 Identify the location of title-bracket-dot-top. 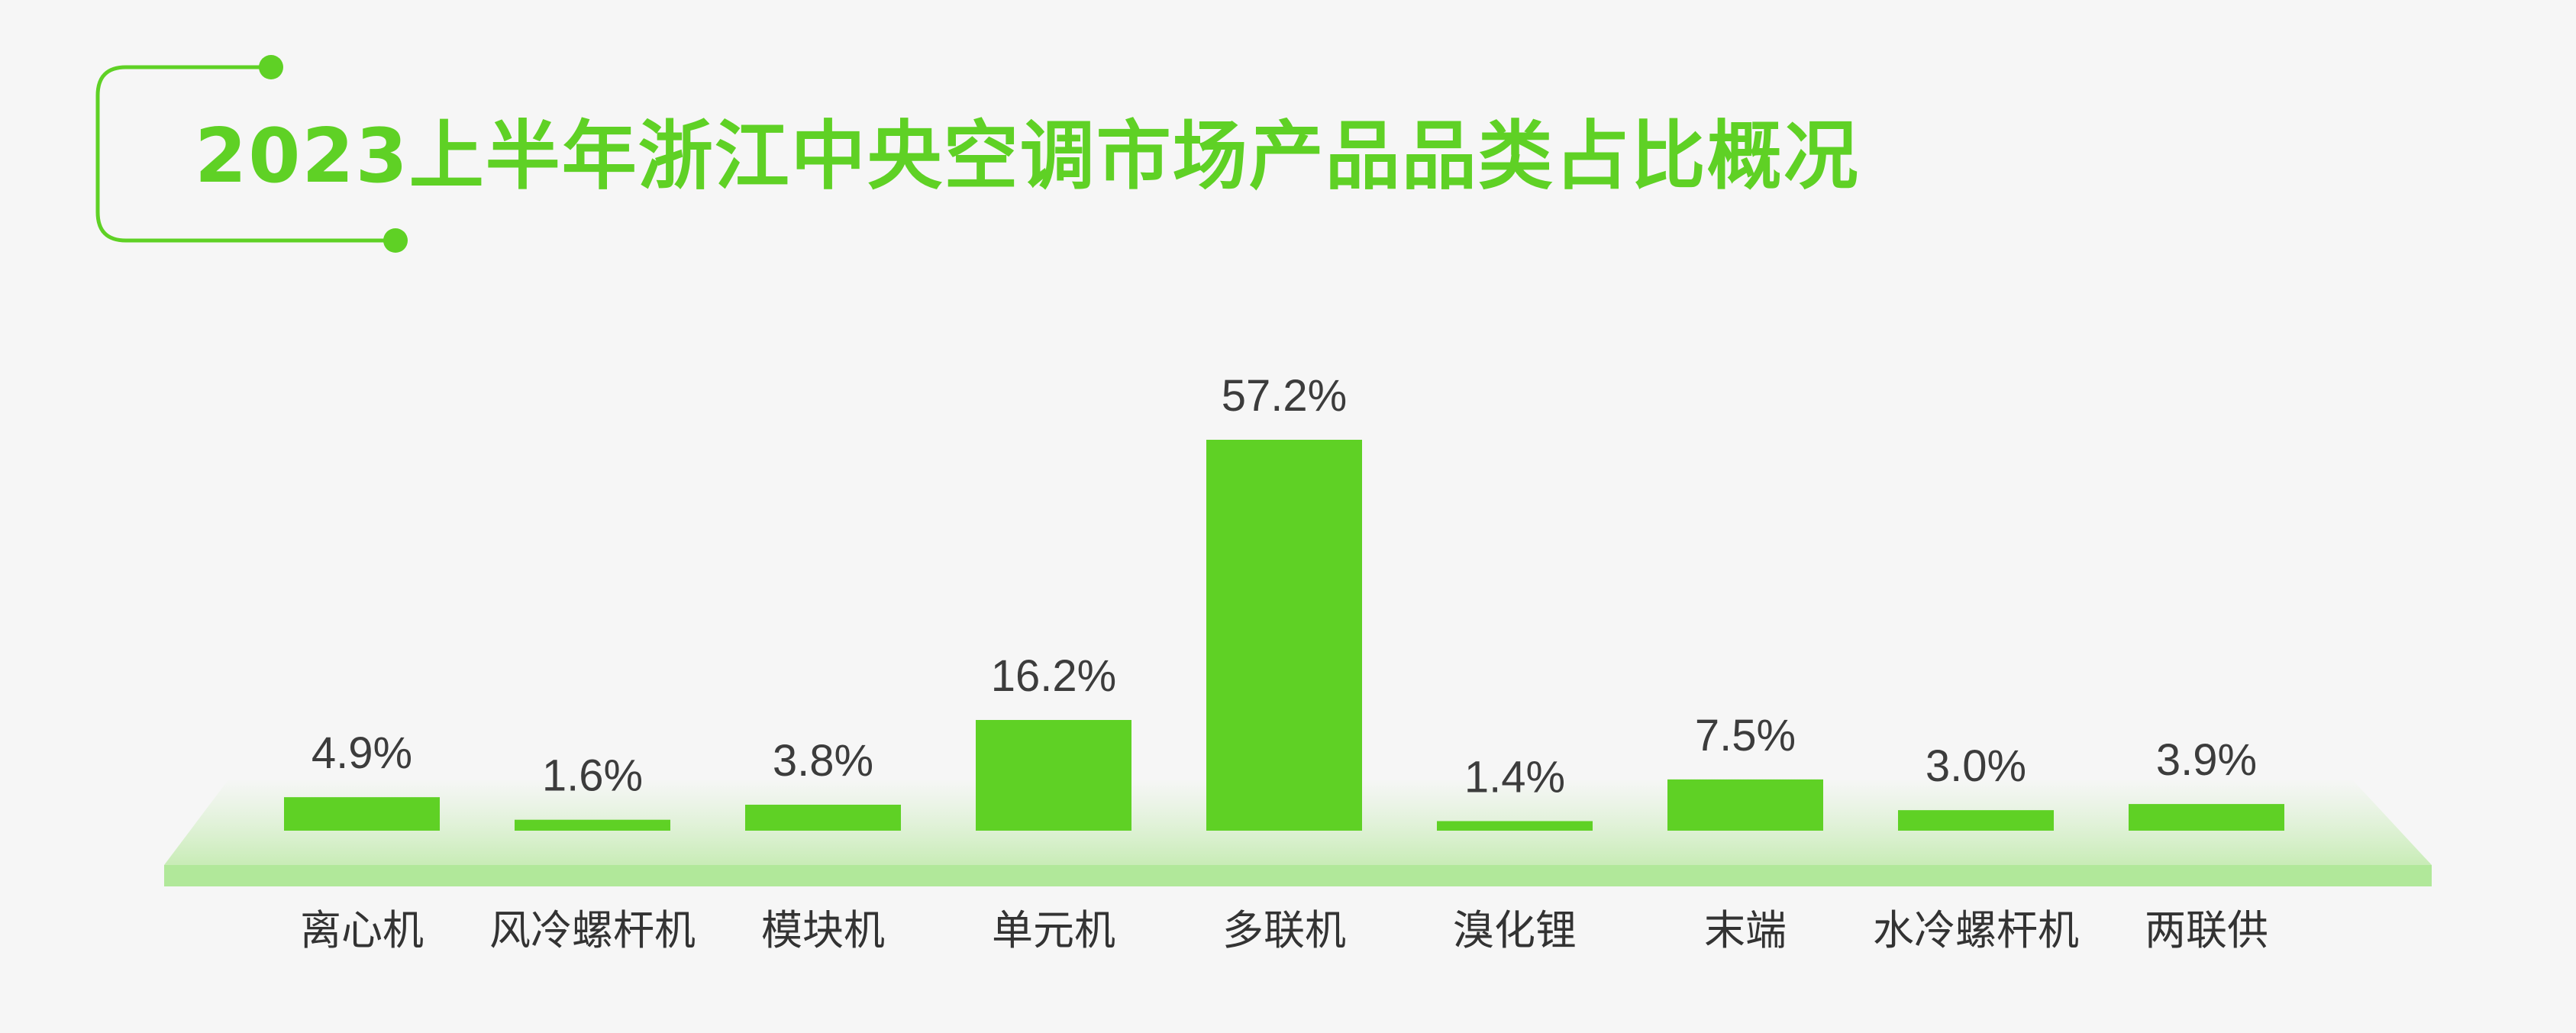
(271, 67).